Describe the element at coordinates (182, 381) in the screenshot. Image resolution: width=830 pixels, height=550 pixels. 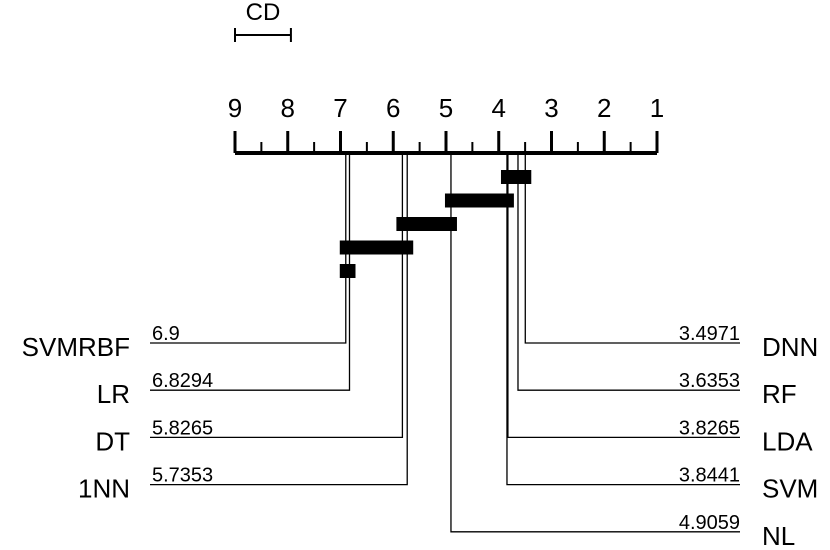
I see `rank-value: 6.8294` at that location.